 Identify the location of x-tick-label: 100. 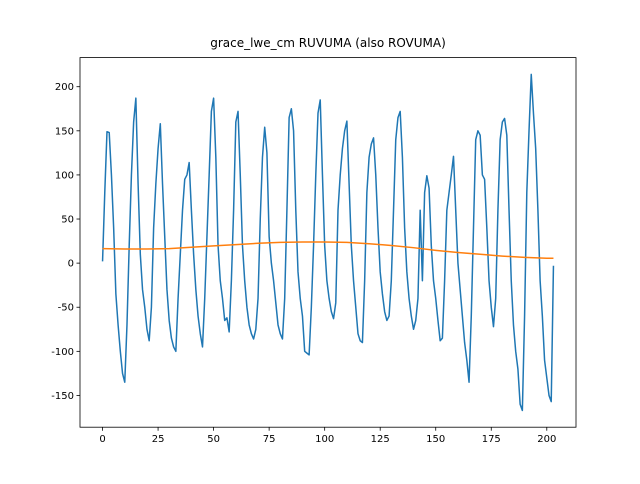
(324, 439).